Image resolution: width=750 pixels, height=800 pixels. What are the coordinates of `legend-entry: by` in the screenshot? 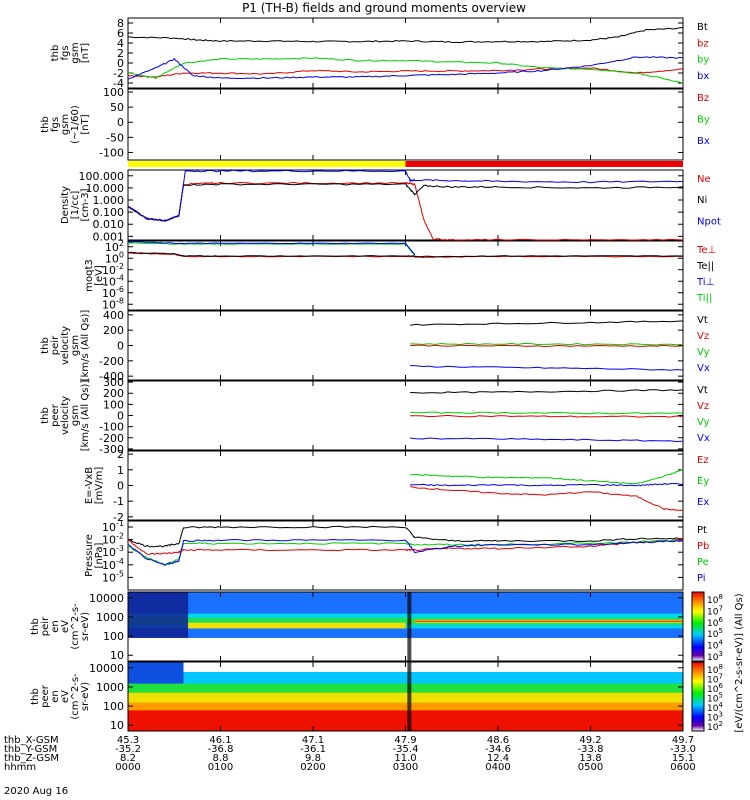 It's located at (703, 60).